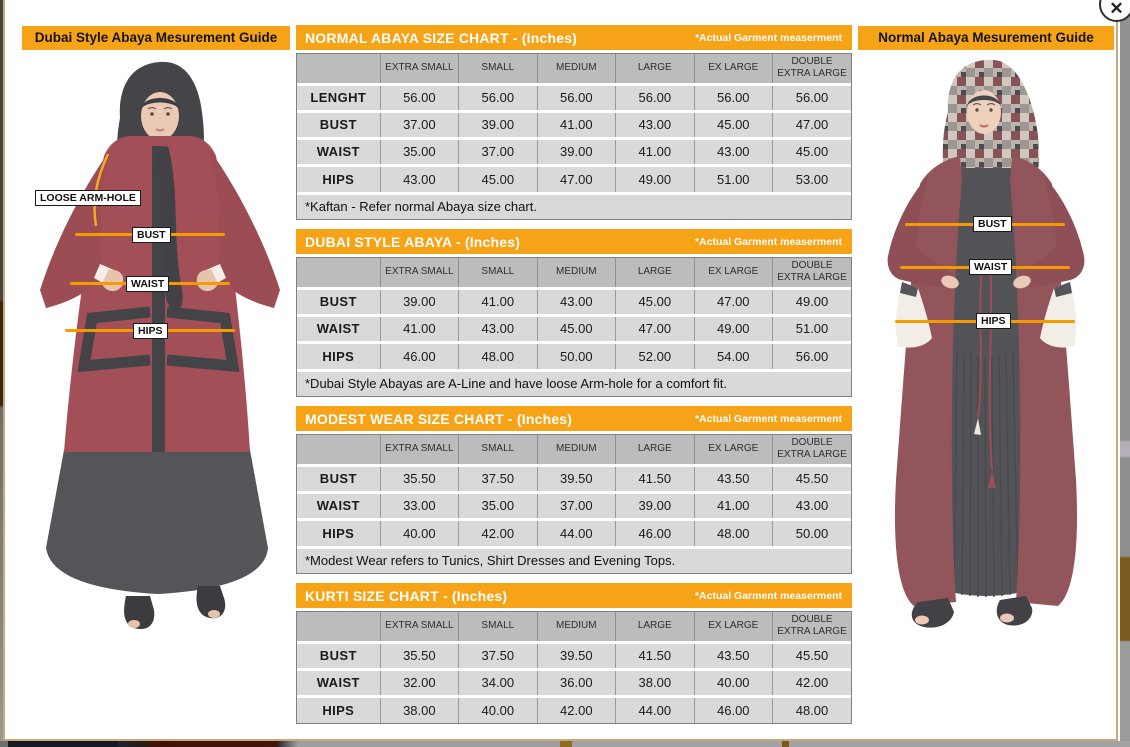 This screenshot has width=1130, height=747. I want to click on table-row: HIPS 38.00 40.00 42.00 44.00 46.00 48.00, so click(574, 708).